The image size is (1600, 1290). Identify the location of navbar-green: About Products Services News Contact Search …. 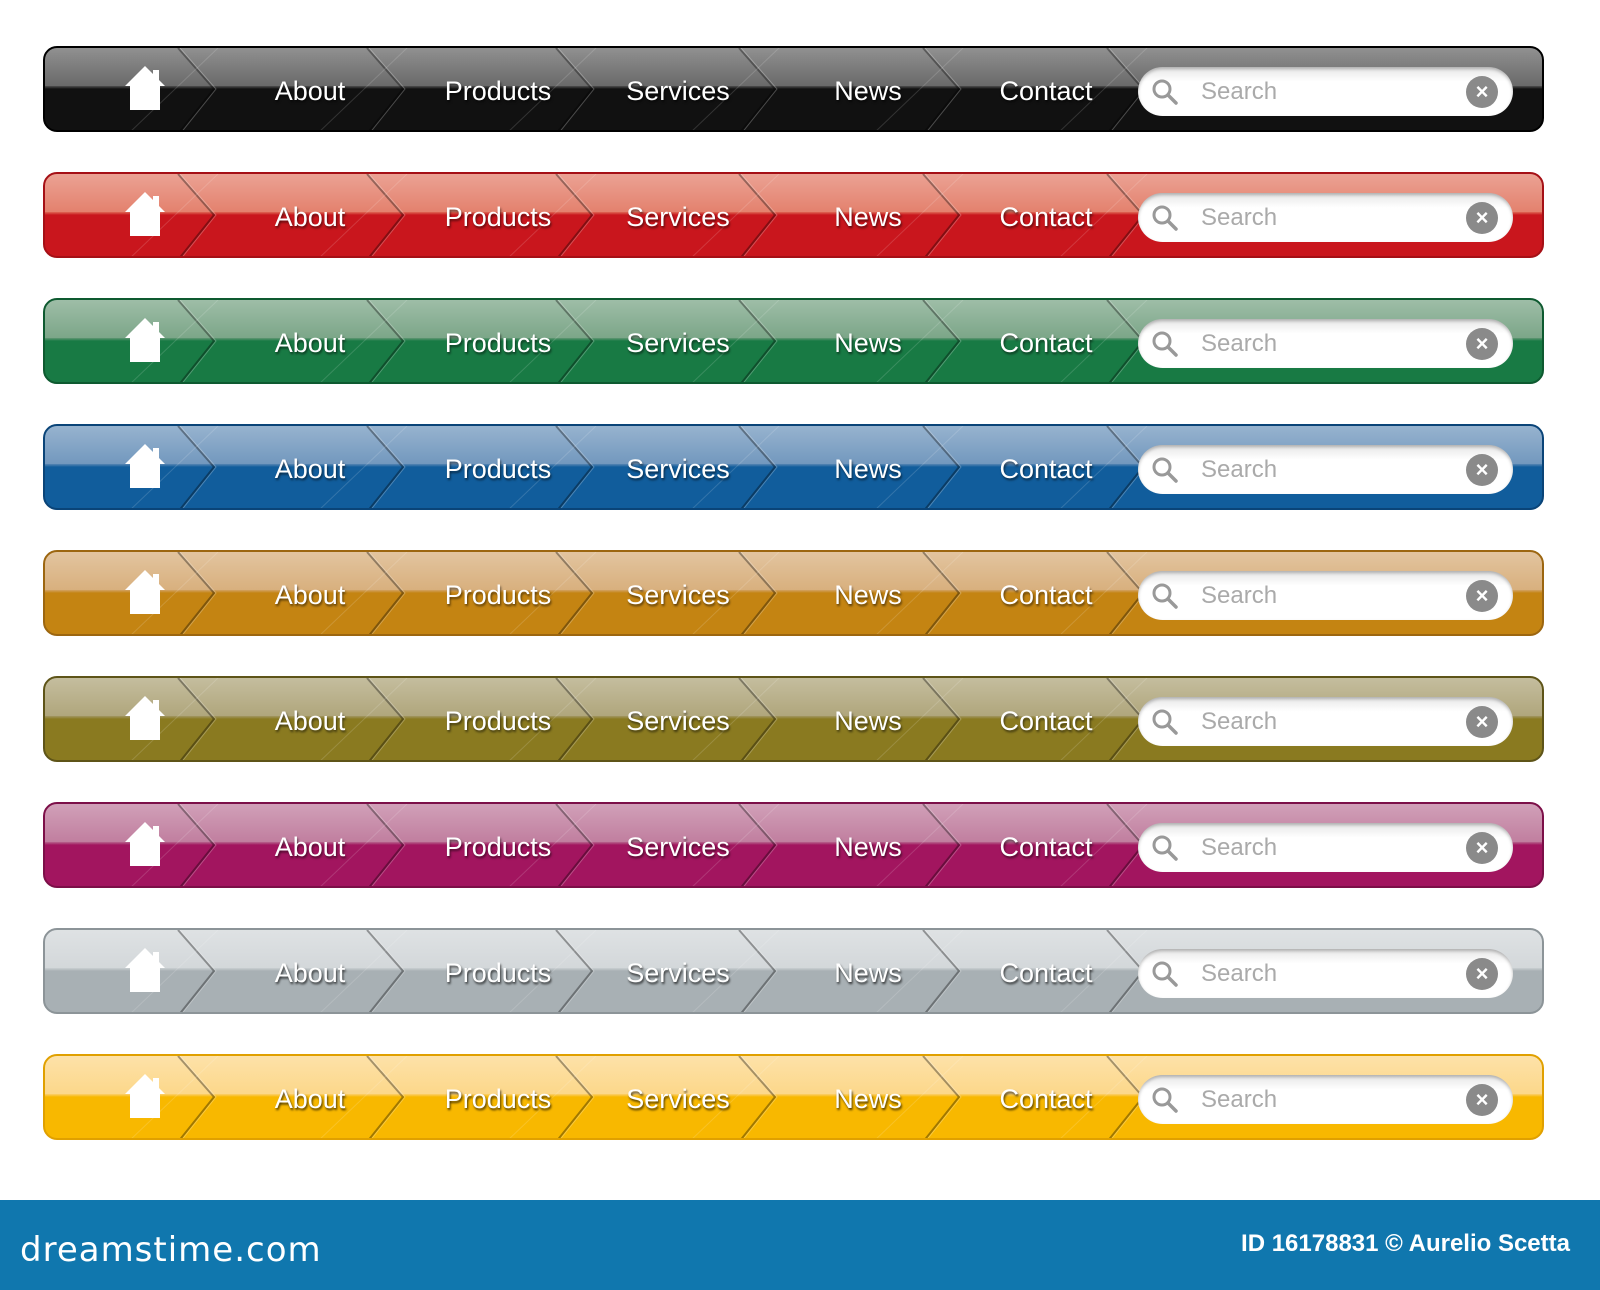
(793, 341).